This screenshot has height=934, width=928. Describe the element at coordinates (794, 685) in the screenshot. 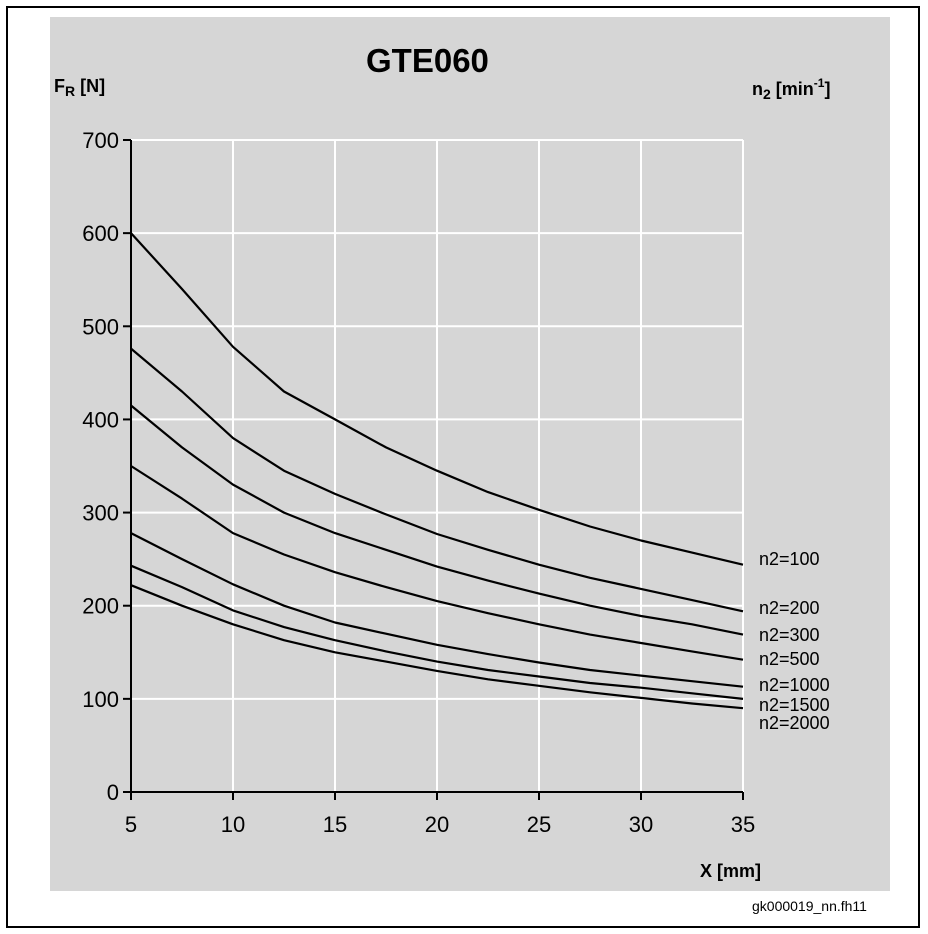

I see `series-label: n2=1000` at that location.